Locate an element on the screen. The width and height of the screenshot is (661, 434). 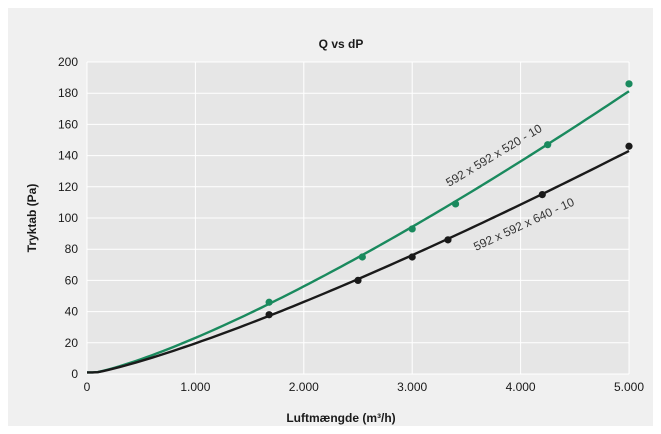
x-axis-label: Luftmængde (m³/h) is located at coordinates (340, 418).